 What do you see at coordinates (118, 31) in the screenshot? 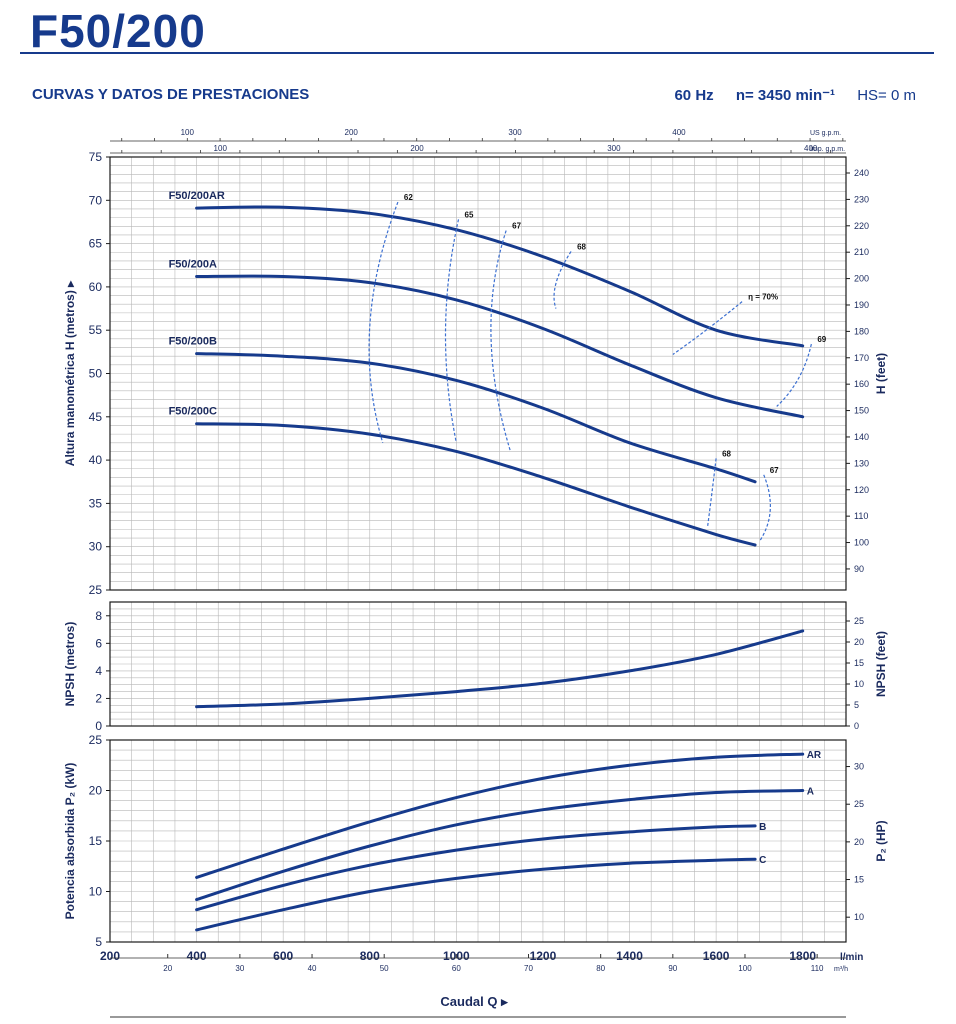
I see `page-title: F50/200` at bounding box center [118, 31].